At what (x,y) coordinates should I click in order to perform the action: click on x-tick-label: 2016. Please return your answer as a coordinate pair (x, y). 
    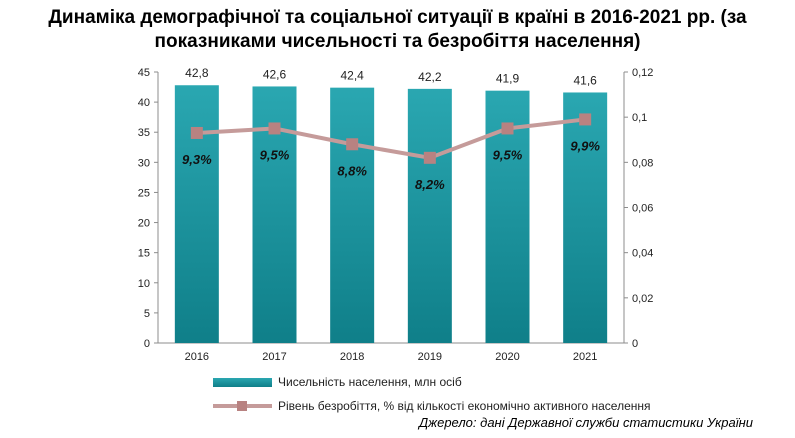
    Looking at the image, I should click on (197, 357).